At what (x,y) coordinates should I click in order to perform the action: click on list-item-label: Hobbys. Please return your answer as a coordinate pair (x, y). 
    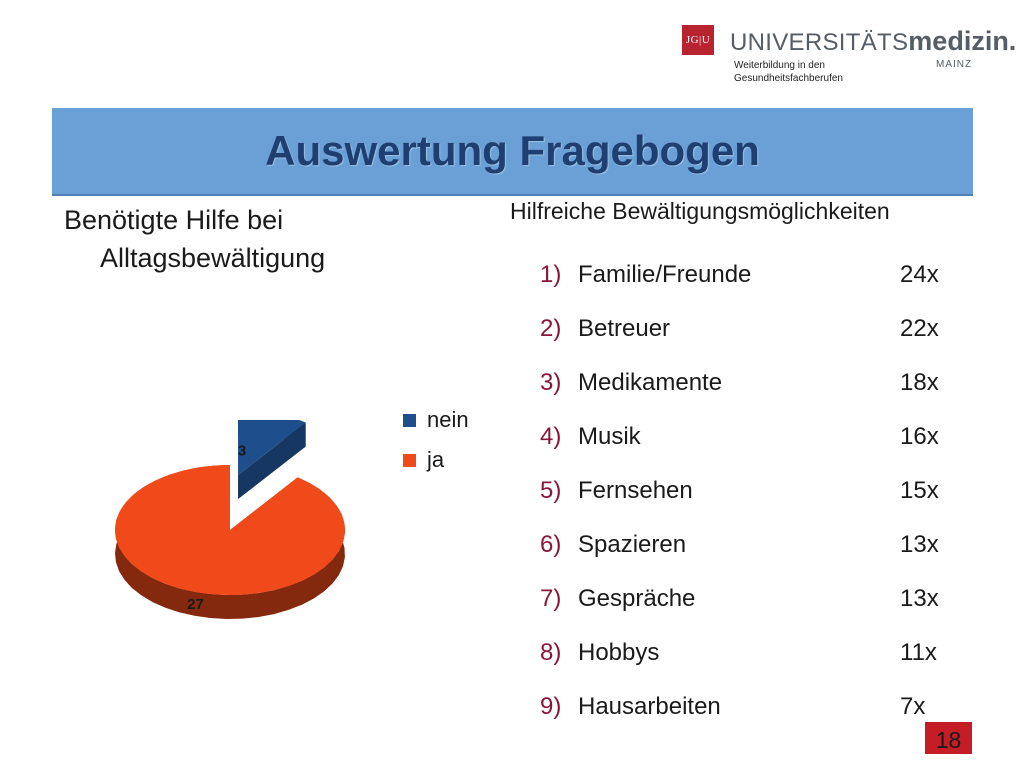
    Looking at the image, I should click on (619, 652).